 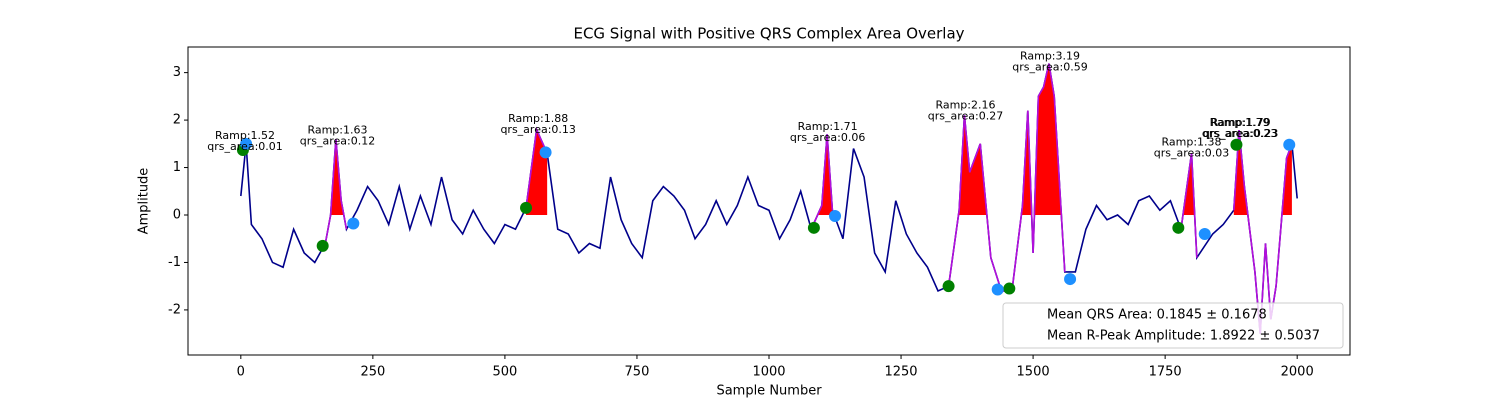 I want to click on annotation-text: qrs_area:0.59, so click(x=1049, y=67).